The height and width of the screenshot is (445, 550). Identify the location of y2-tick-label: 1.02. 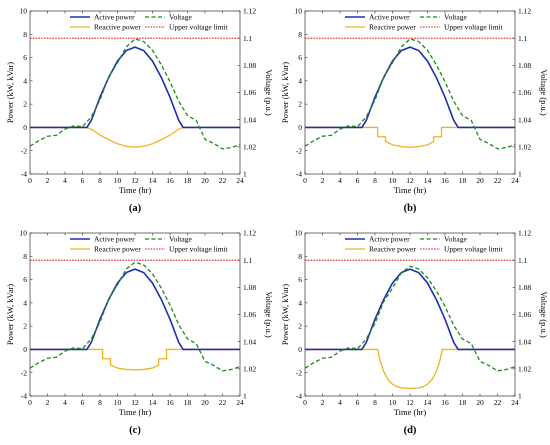
(249, 146).